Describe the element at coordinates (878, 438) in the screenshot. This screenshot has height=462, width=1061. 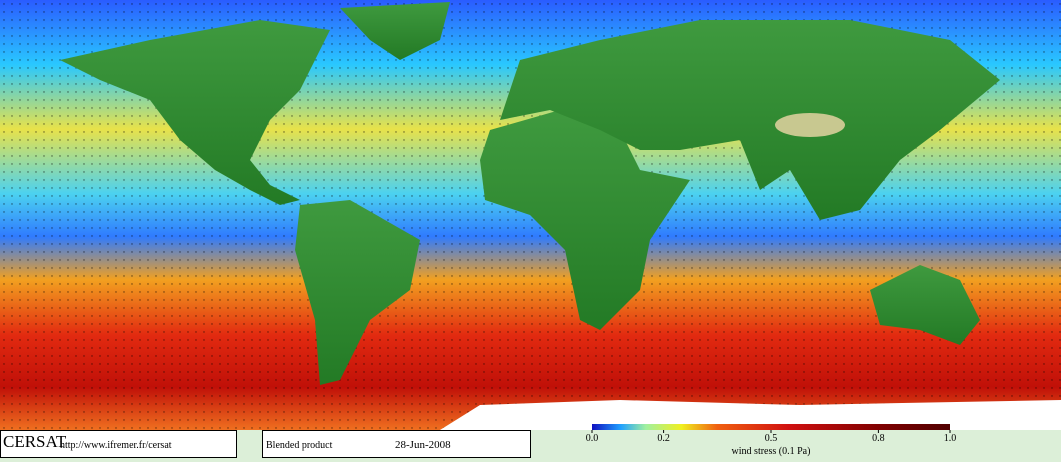
I see `colorbar-tick-label: 0.8` at that location.